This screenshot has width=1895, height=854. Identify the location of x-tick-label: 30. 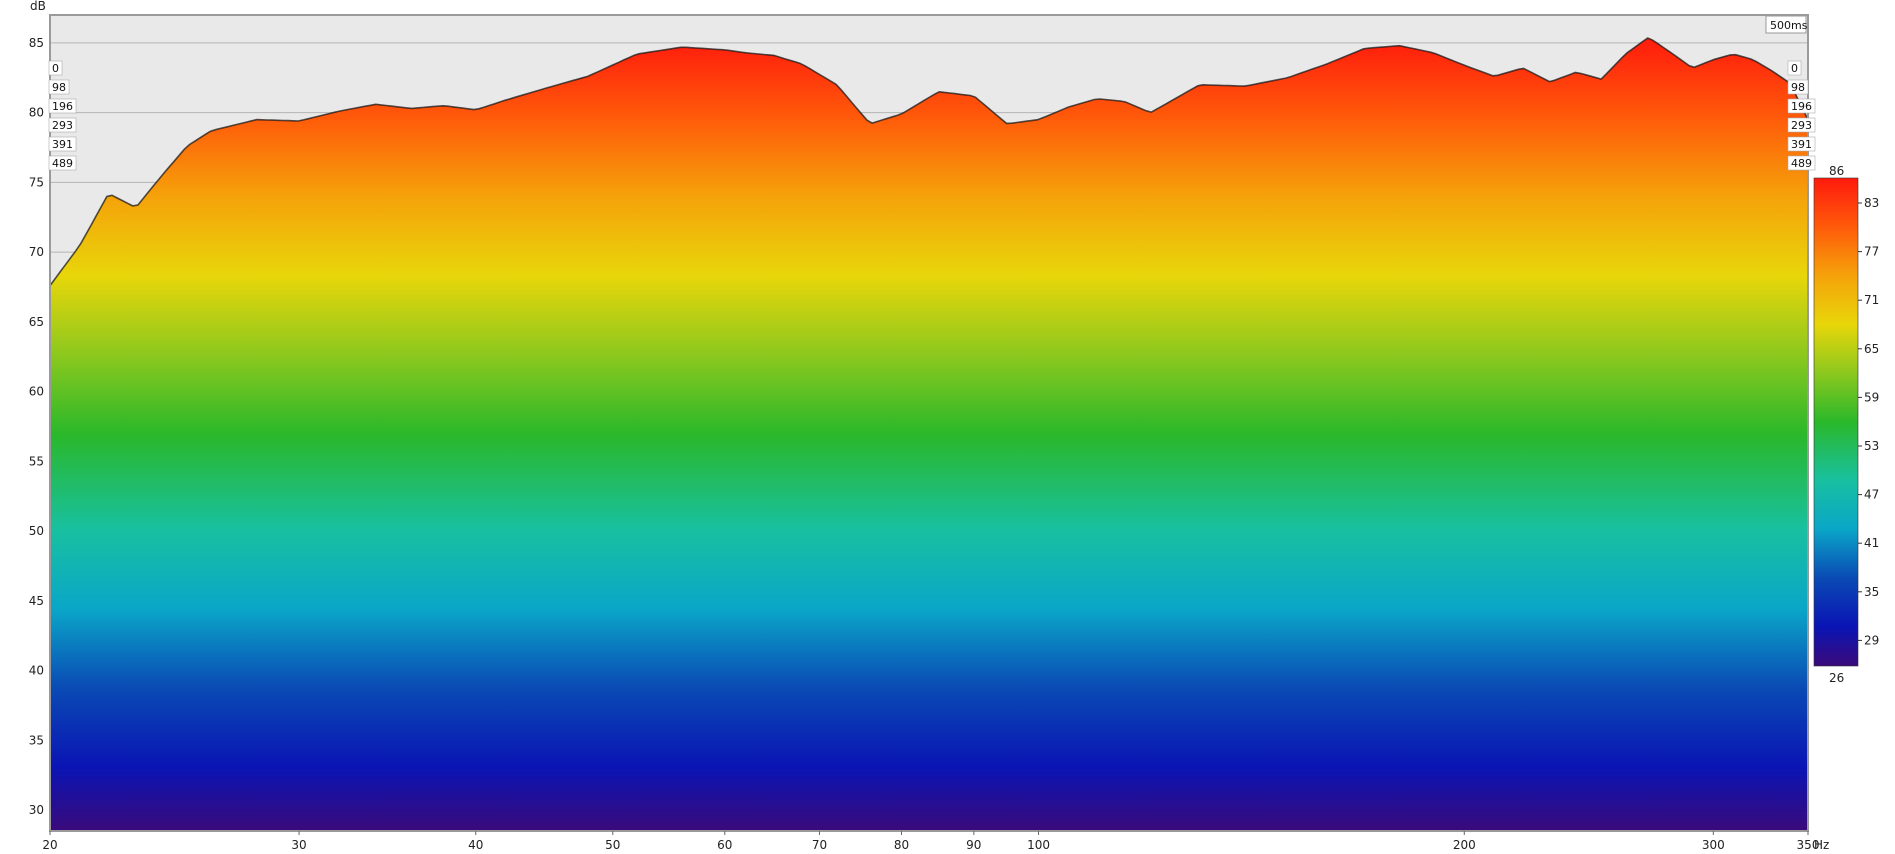
(298, 845).